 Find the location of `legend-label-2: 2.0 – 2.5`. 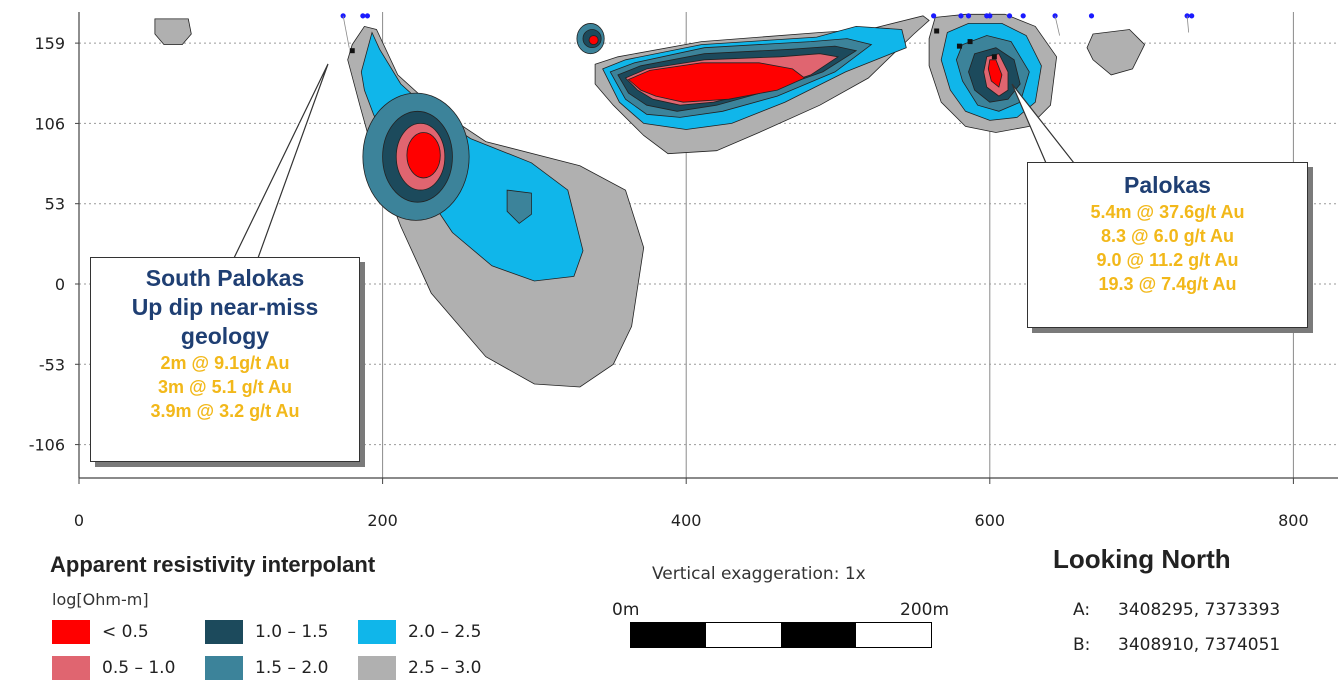

legend-label-2: 2.0 – 2.5 is located at coordinates (445, 632).